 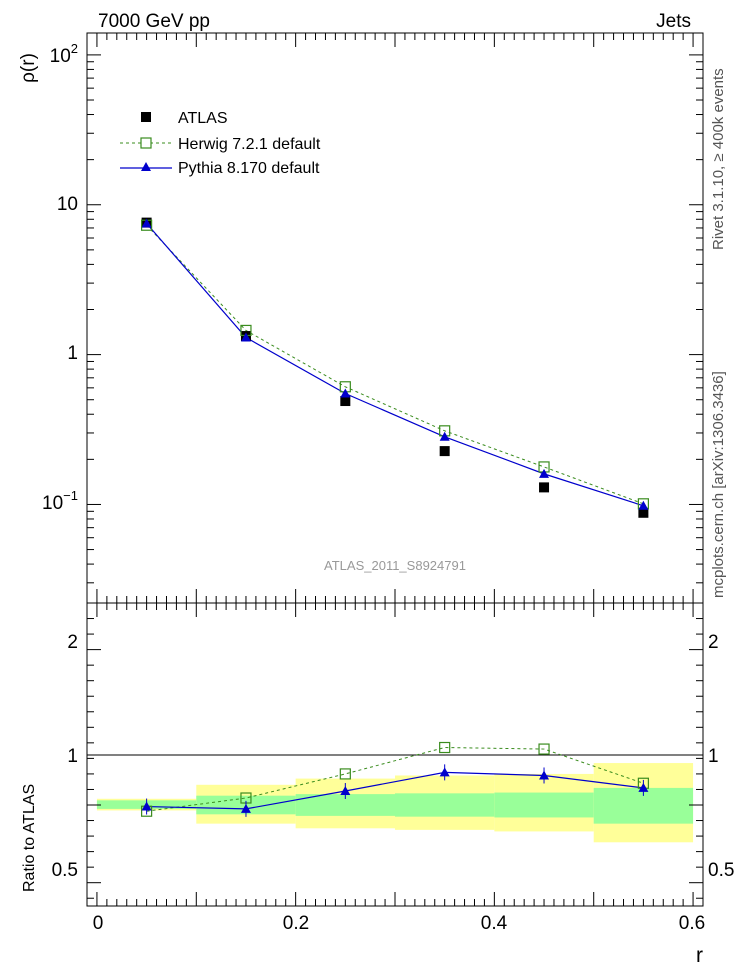 What do you see at coordinates (72, 756) in the screenshot?
I see `ratio-ytick-label-left-1: 1` at bounding box center [72, 756].